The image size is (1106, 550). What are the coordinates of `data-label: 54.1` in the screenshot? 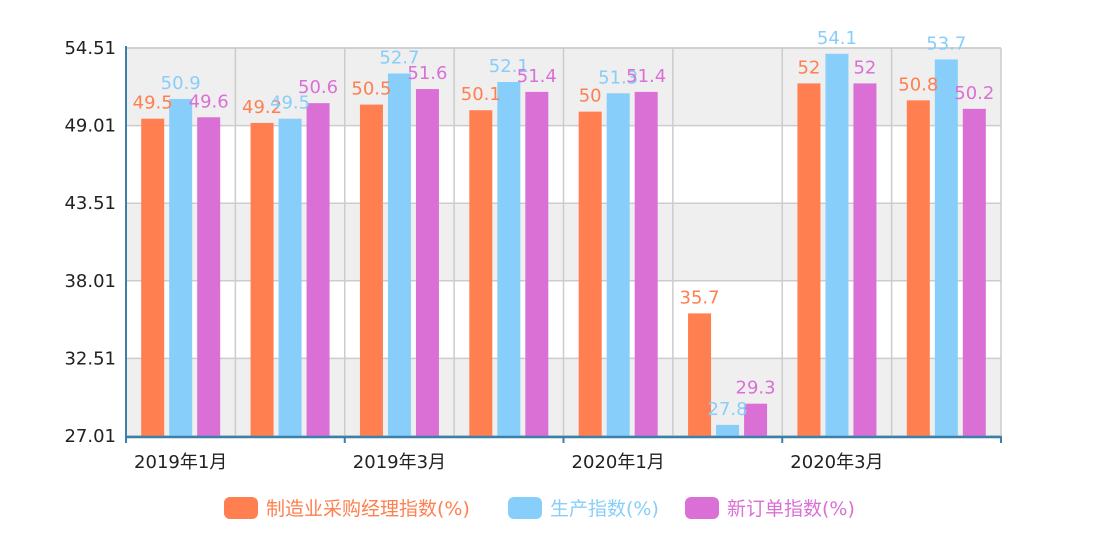 It's located at (837, 38).